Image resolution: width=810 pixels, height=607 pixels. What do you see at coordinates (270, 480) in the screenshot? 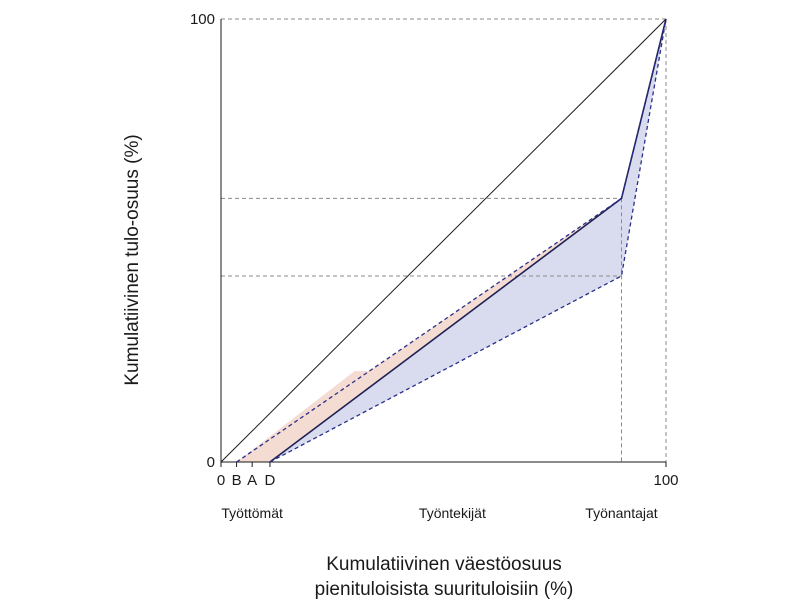
I see `x-tick-label-3: D` at bounding box center [270, 480].